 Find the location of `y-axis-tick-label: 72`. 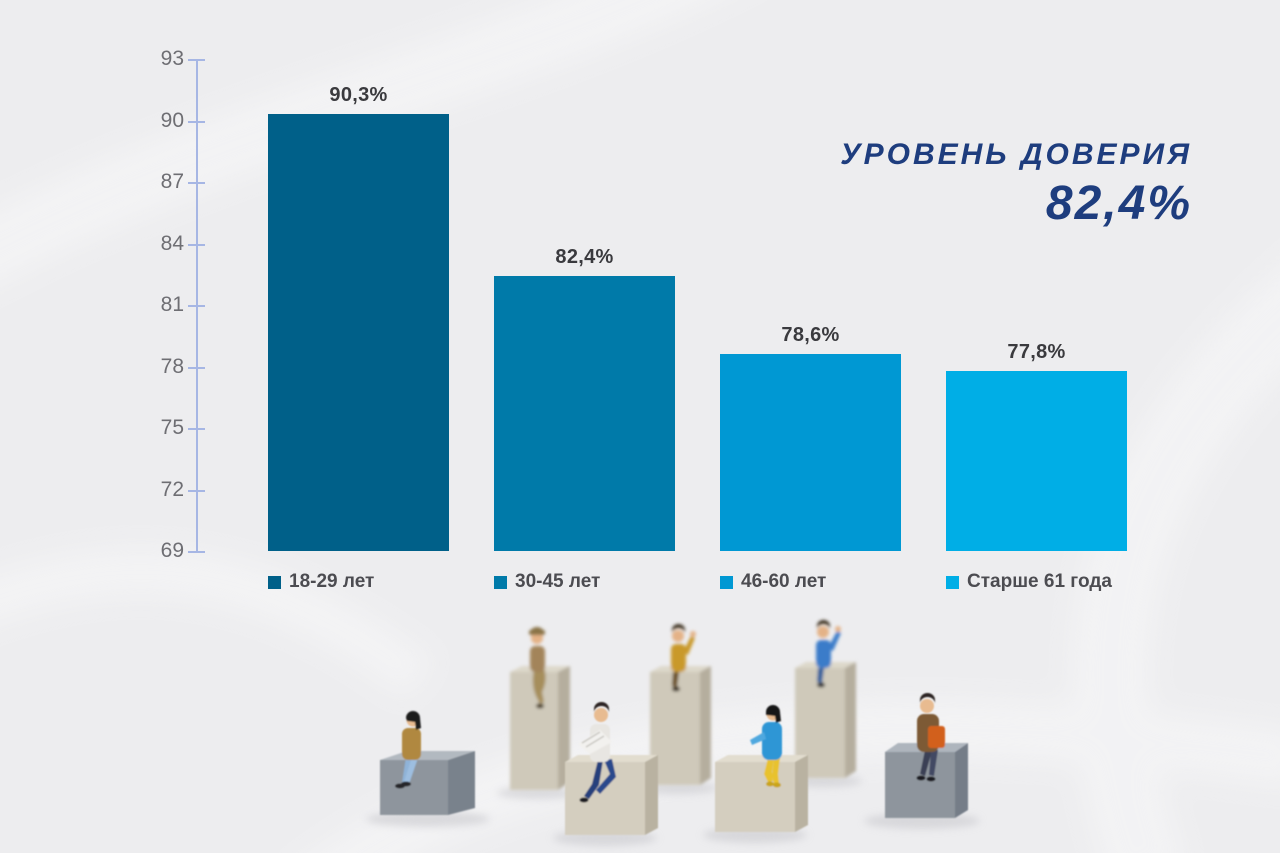

y-axis-tick-label: 72 is located at coordinates (172, 489).